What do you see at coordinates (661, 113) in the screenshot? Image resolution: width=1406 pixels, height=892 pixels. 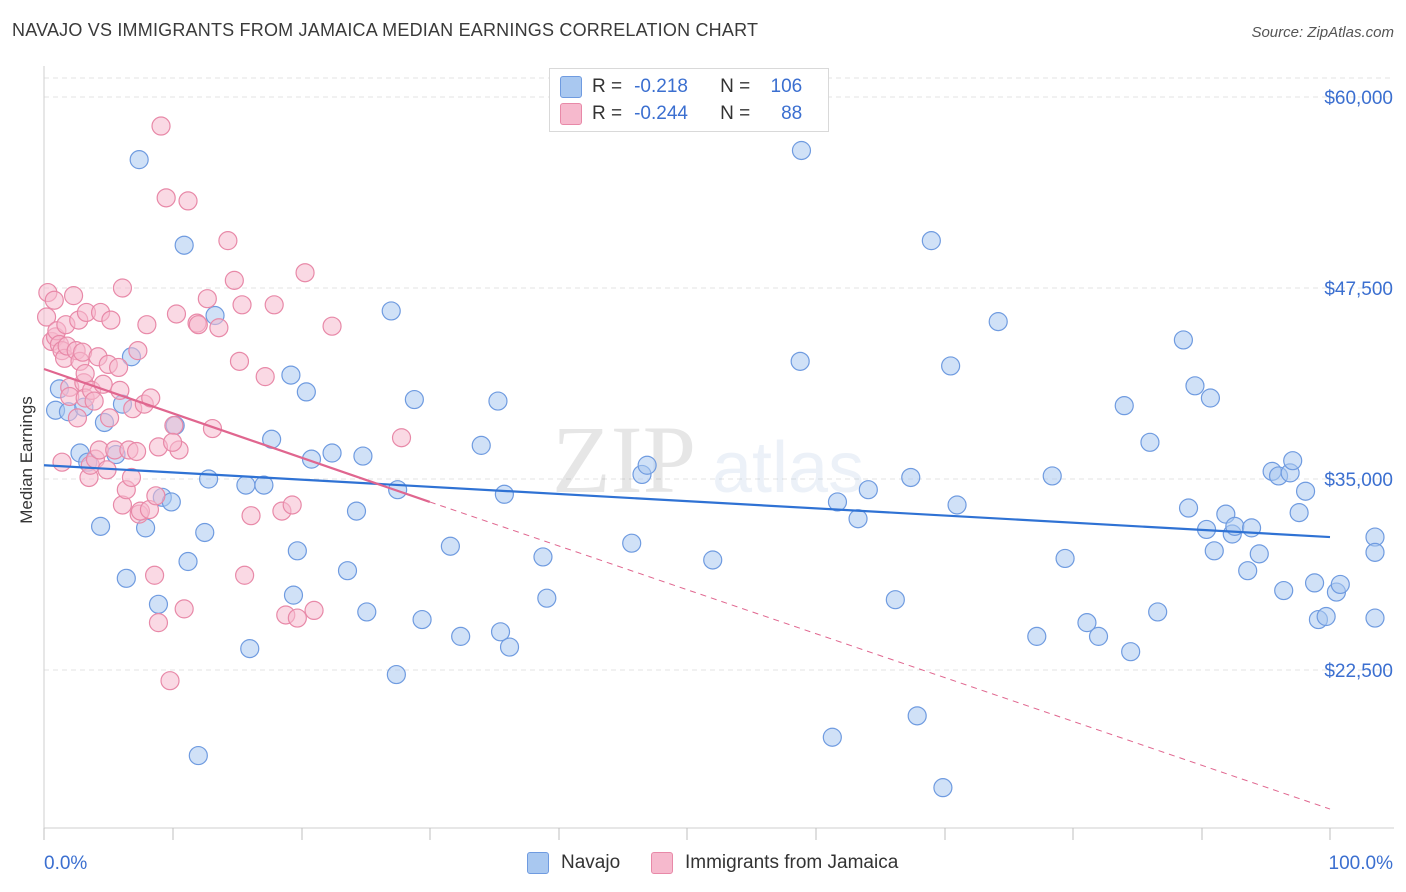 I see `r-value: -0.244` at bounding box center [661, 113].